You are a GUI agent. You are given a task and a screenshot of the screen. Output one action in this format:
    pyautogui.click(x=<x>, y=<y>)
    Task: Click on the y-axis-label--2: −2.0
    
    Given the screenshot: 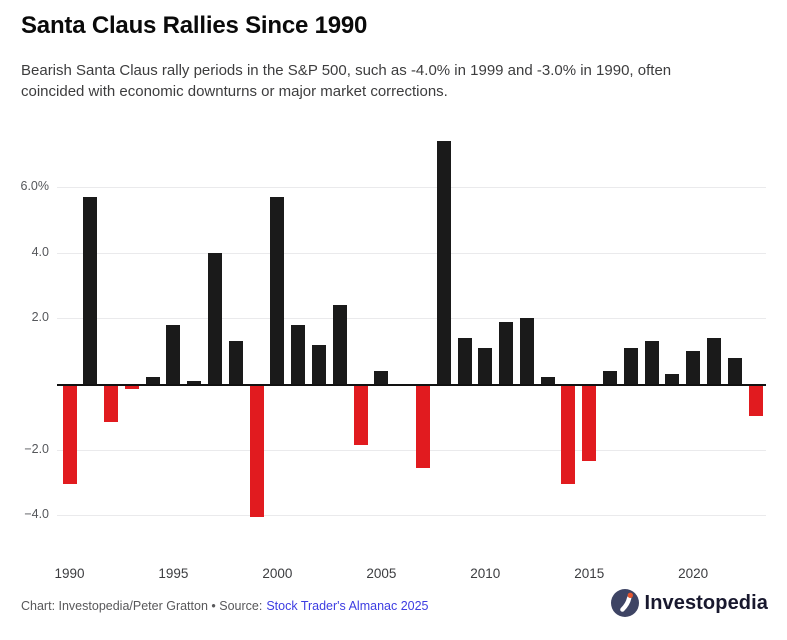 What is the action you would take?
    pyautogui.click(x=36, y=448)
    